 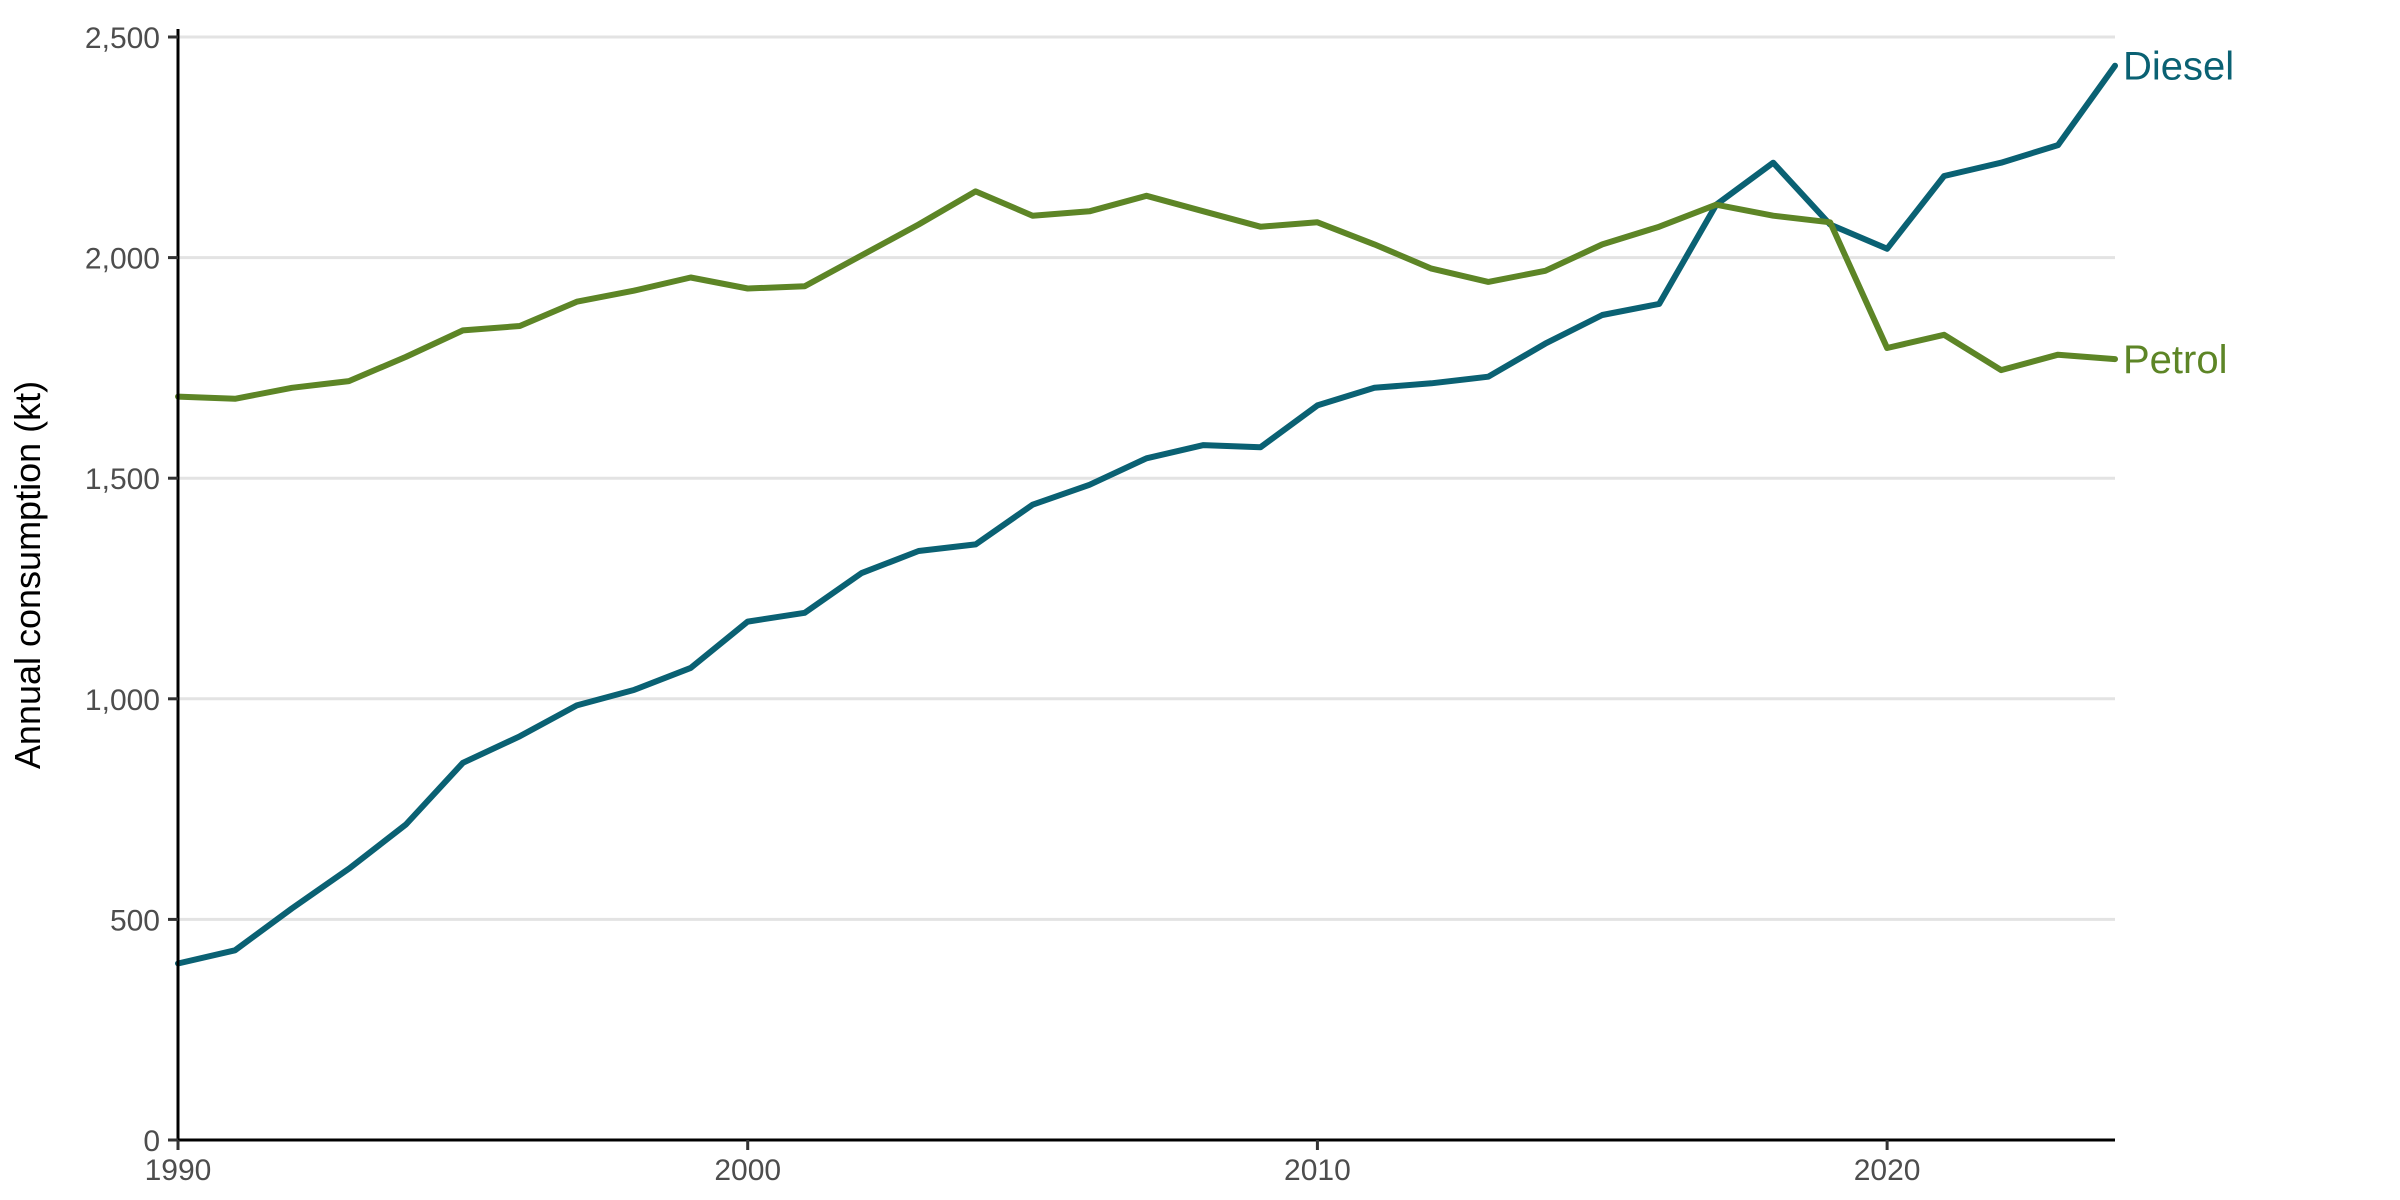 I want to click on y-tick-label-2500: 2,500, so click(x=122, y=38).